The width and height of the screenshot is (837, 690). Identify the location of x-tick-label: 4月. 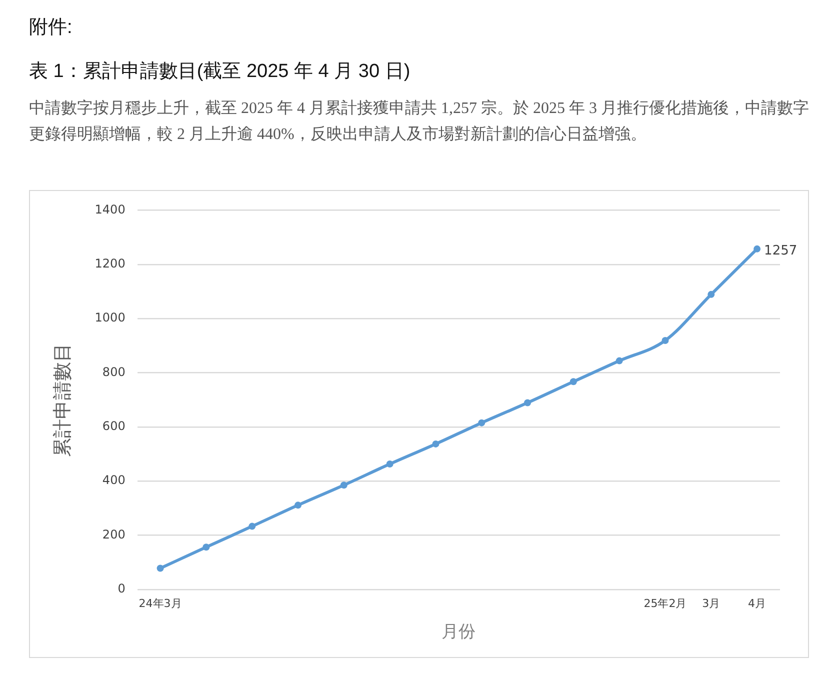
(757, 603).